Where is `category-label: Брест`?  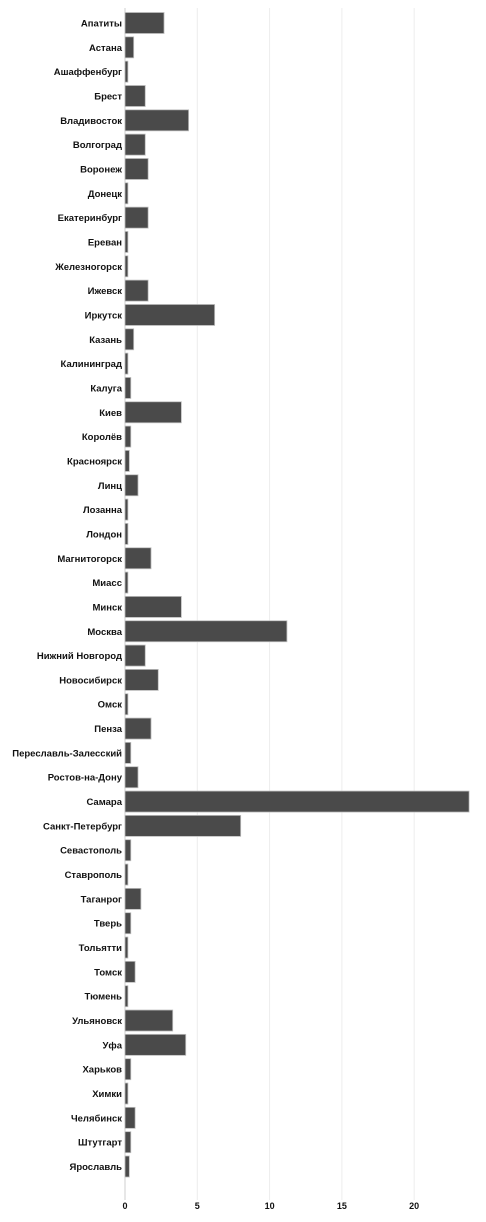
category-label: Брест is located at coordinates (108, 96).